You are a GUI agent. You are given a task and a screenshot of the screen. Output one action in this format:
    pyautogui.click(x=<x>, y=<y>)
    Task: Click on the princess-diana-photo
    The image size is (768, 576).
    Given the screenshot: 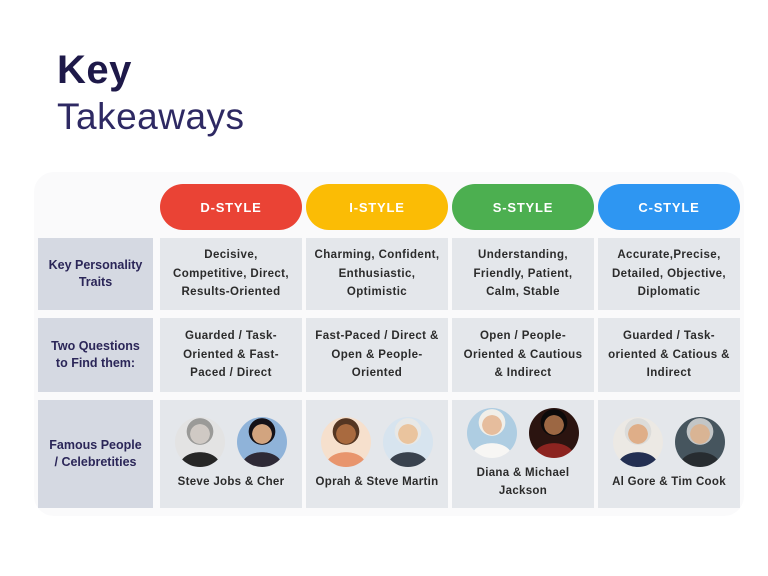 What is the action you would take?
    pyautogui.click(x=492, y=433)
    